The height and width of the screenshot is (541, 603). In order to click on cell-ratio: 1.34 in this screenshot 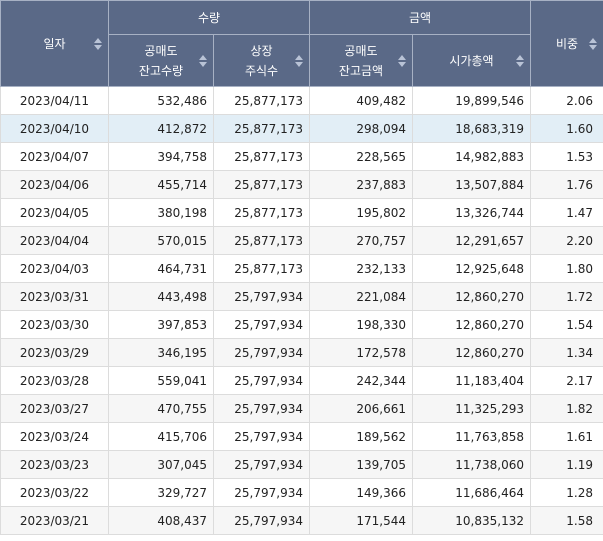, I will do `click(566, 352)`.